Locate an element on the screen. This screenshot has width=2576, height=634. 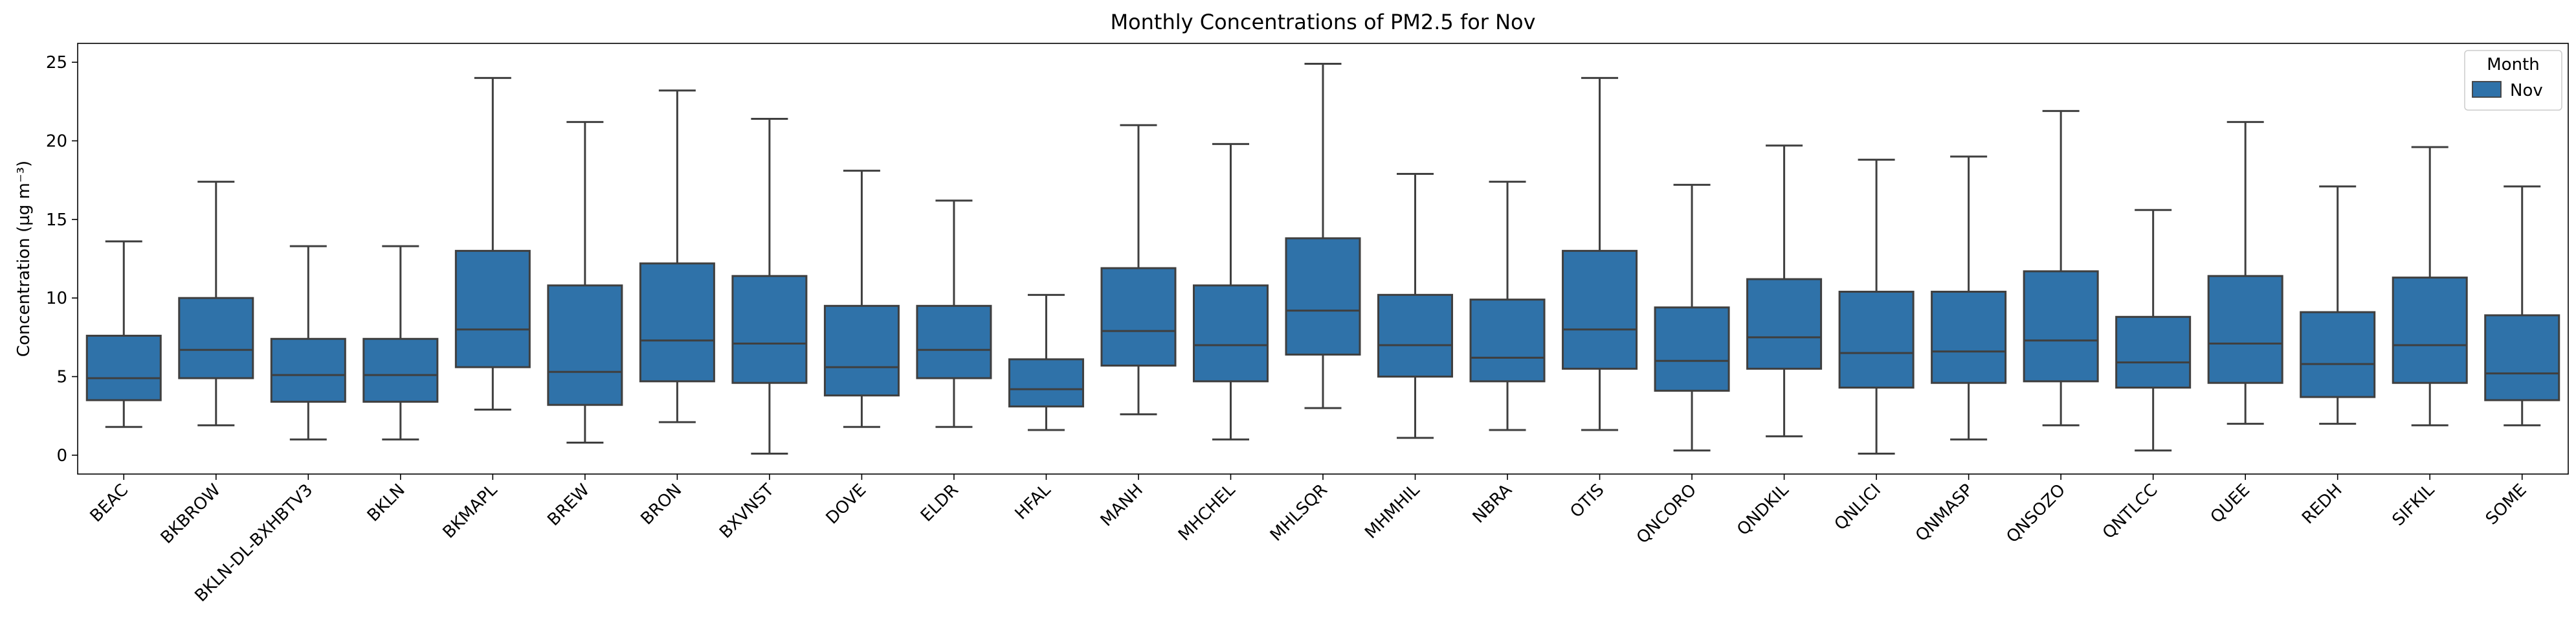
box-hfal is located at coordinates (1046, 362).